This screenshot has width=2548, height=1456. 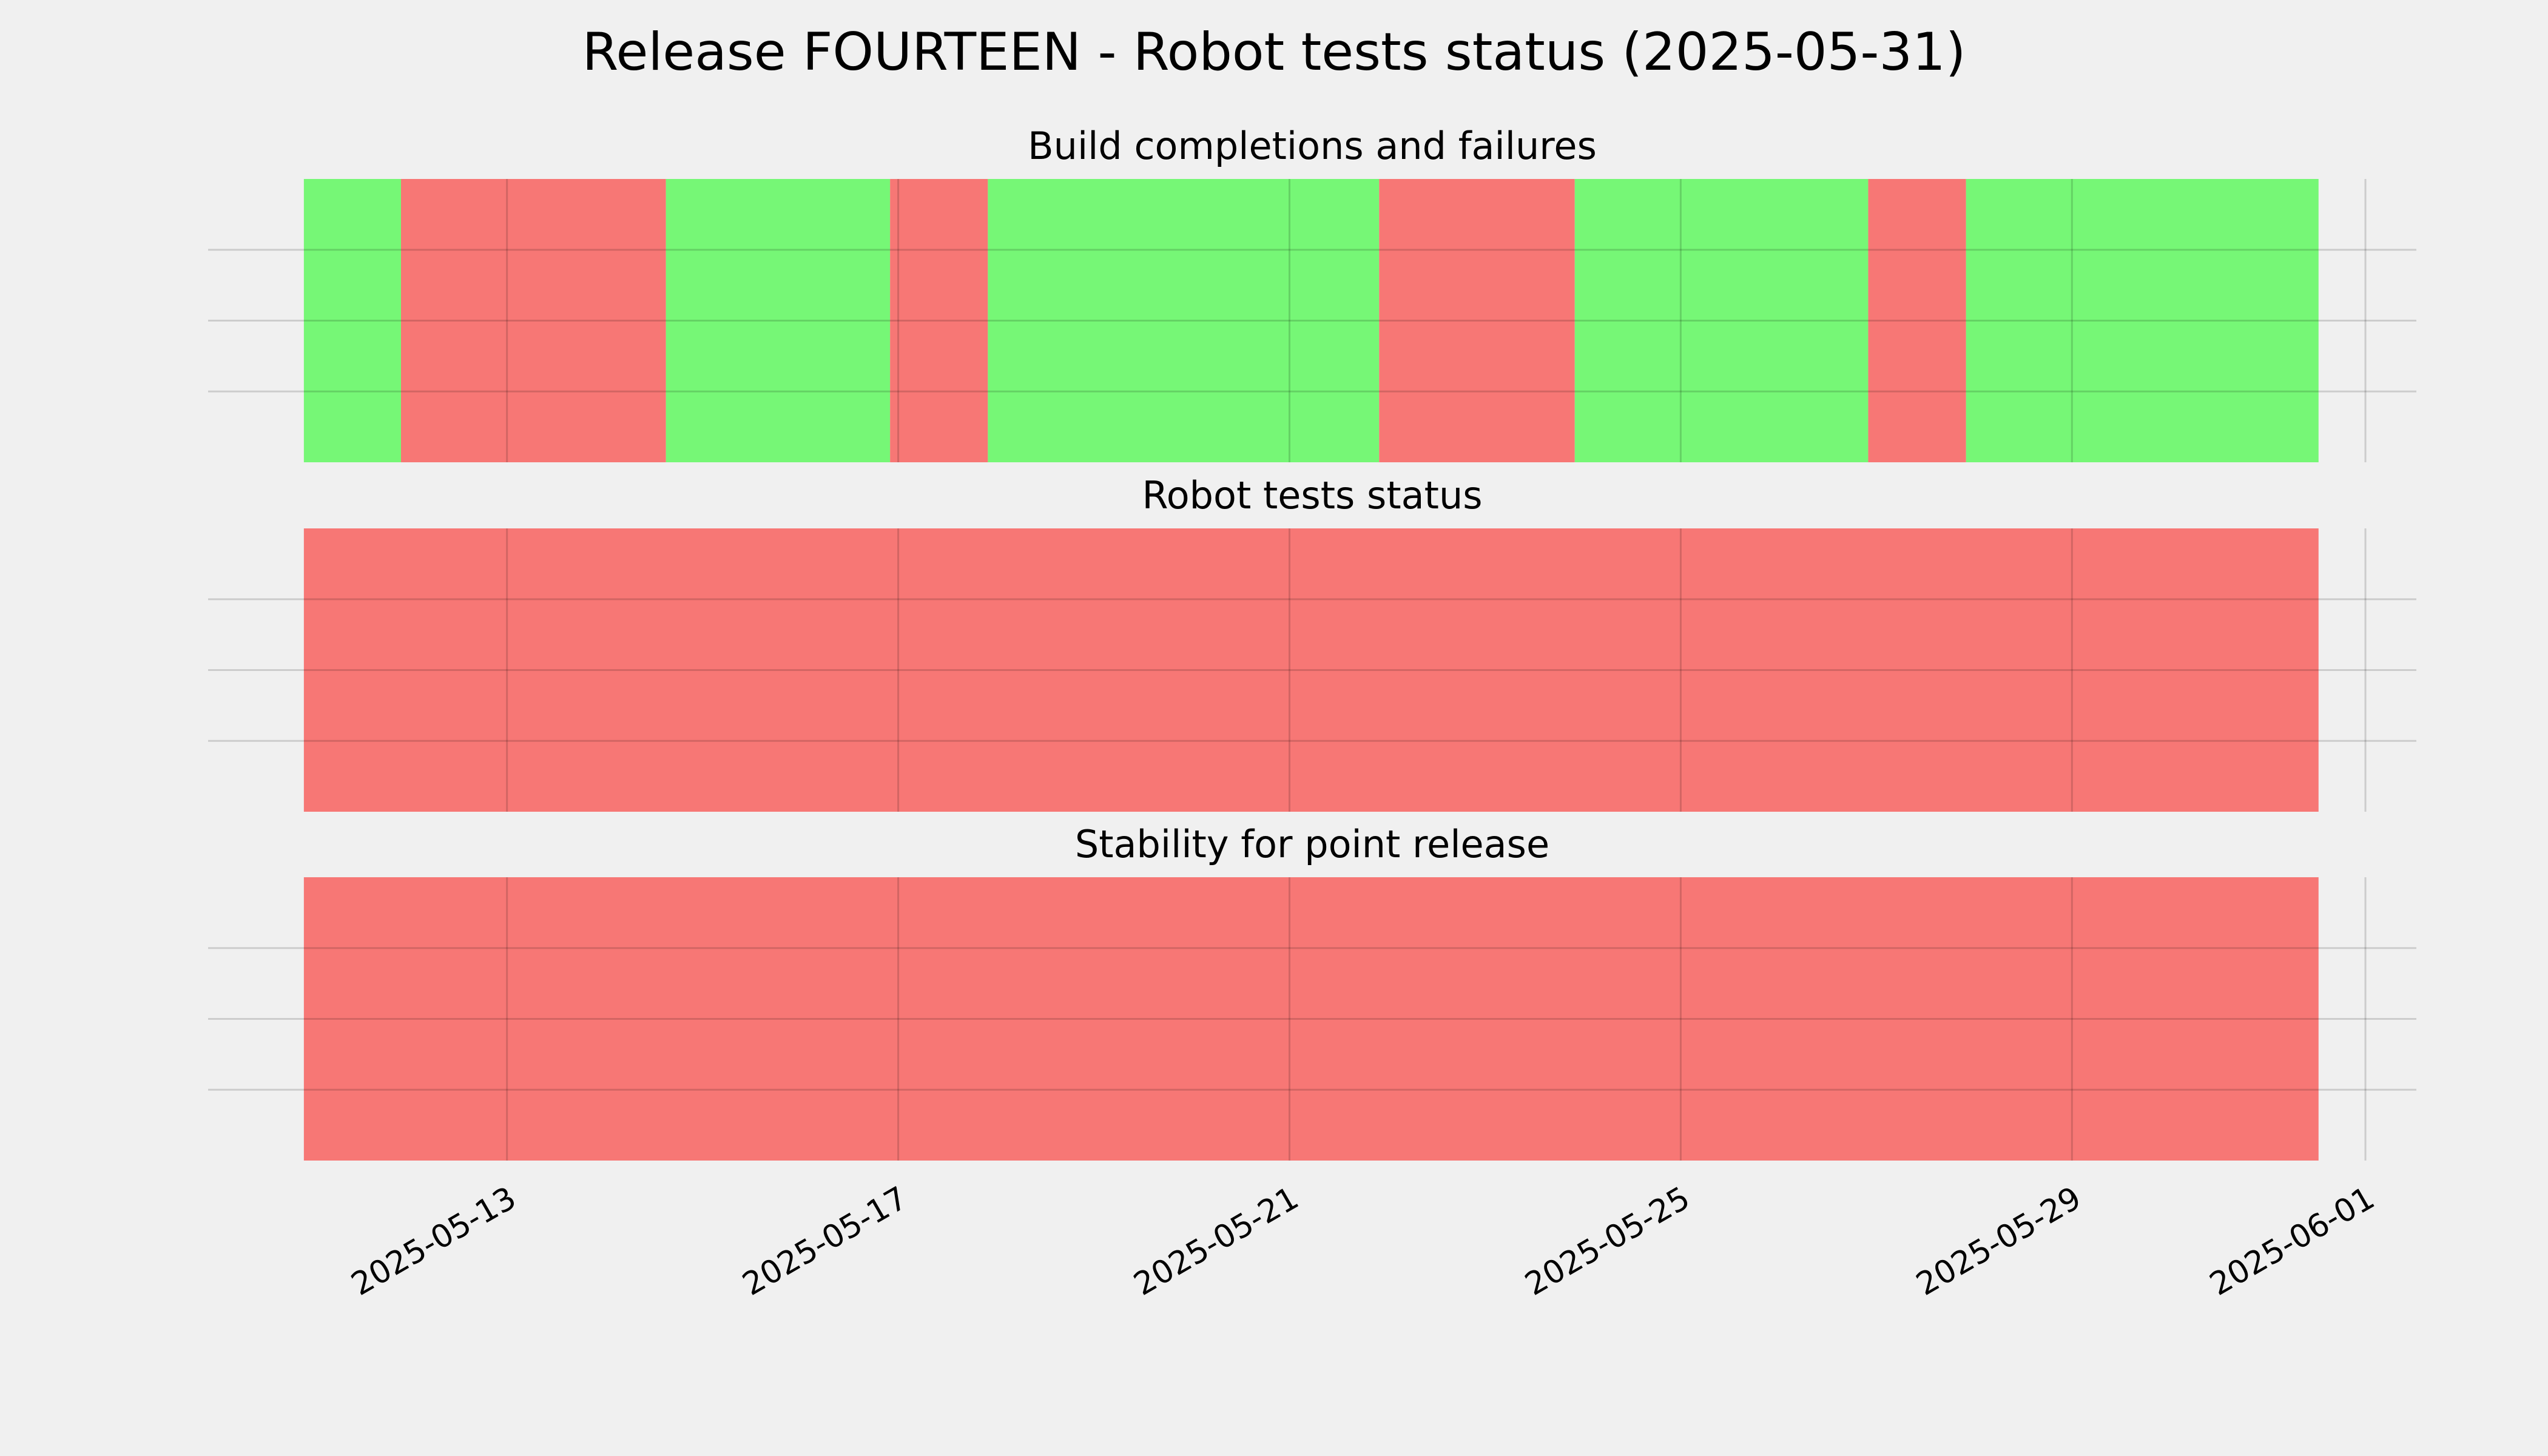 I want to click on panel-title: Robot tests status, so click(x=1312, y=495).